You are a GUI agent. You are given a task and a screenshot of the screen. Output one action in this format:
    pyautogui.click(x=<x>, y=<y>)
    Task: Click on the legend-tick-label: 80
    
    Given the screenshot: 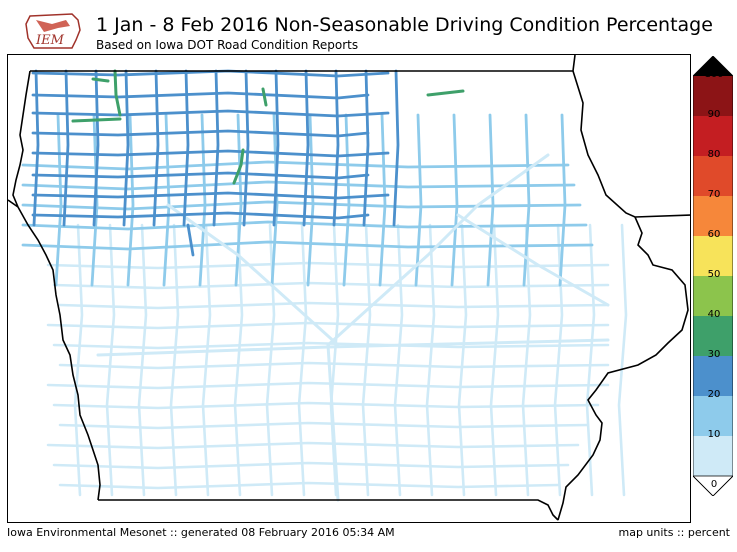 What is the action you would take?
    pyautogui.click(x=714, y=154)
    